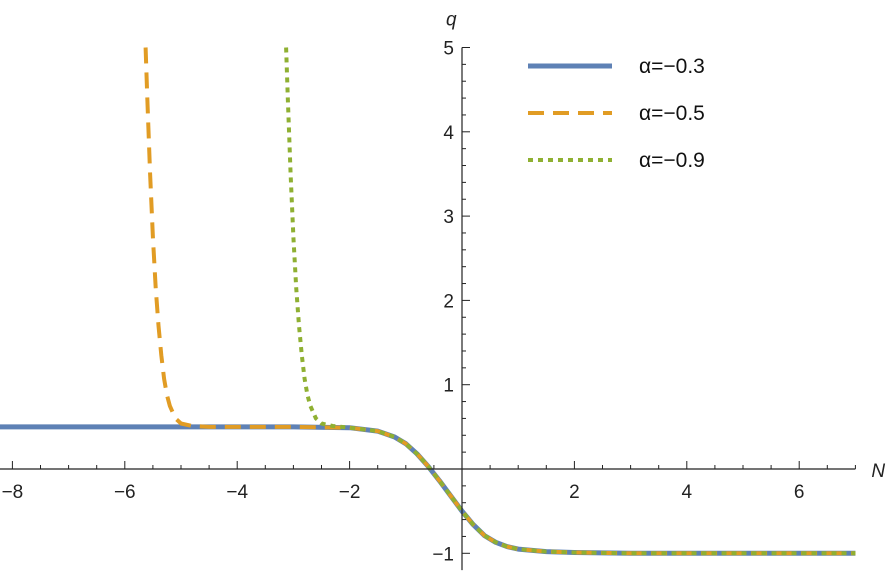  I want to click on x-tick-label: −6, so click(125, 492).